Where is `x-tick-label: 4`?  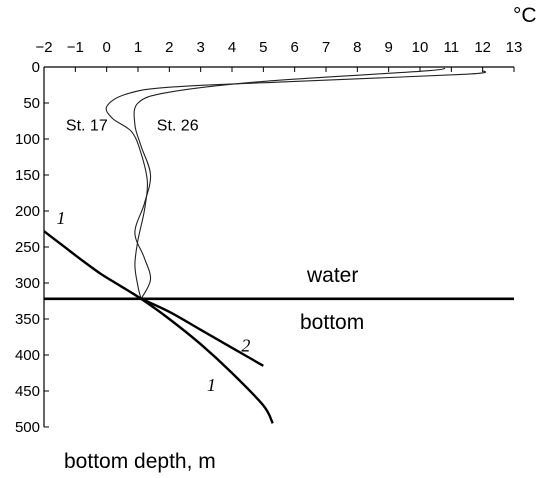
x-tick-label: 4 is located at coordinates (232, 47).